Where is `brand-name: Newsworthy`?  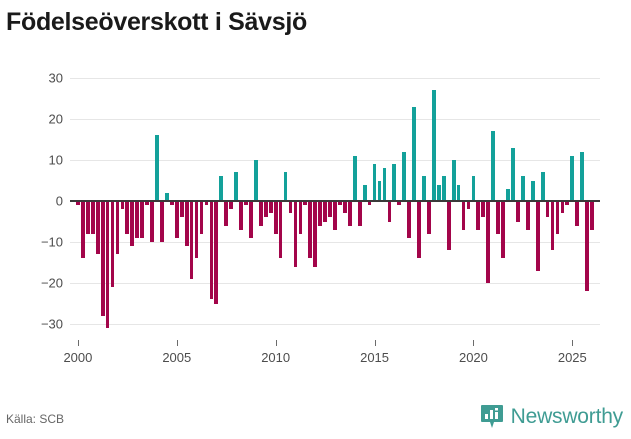 brand-name: Newsworthy is located at coordinates (567, 416).